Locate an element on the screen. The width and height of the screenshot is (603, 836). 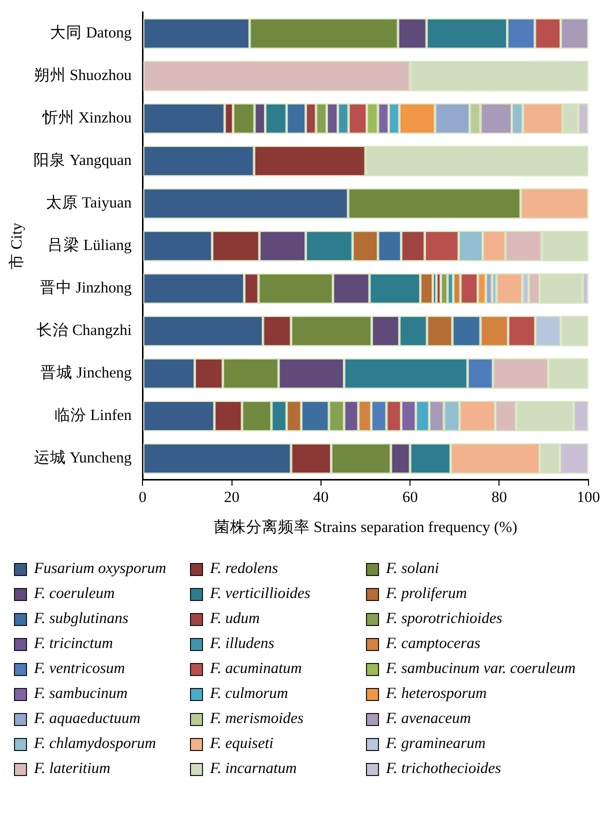
y-tick-label: 朔州 Shuozhou is located at coordinates (83, 75).